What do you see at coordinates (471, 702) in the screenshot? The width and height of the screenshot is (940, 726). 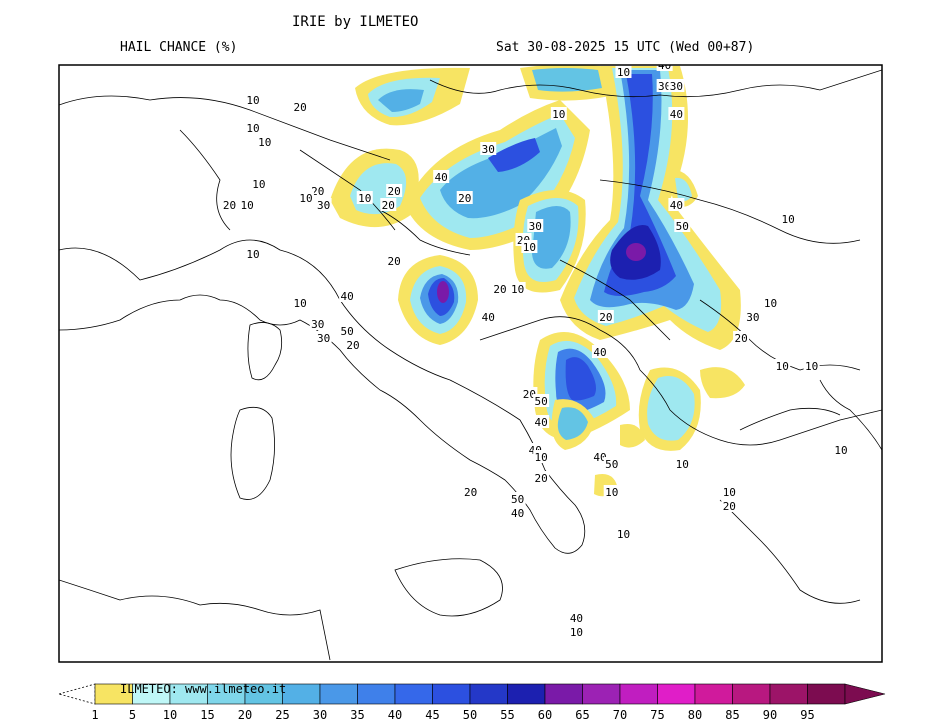 I see `color-legend: 1 5 10 15 20 25 30 35 40 45 50 55 60 65 70 75 80 85 90 95` at bounding box center [471, 702].